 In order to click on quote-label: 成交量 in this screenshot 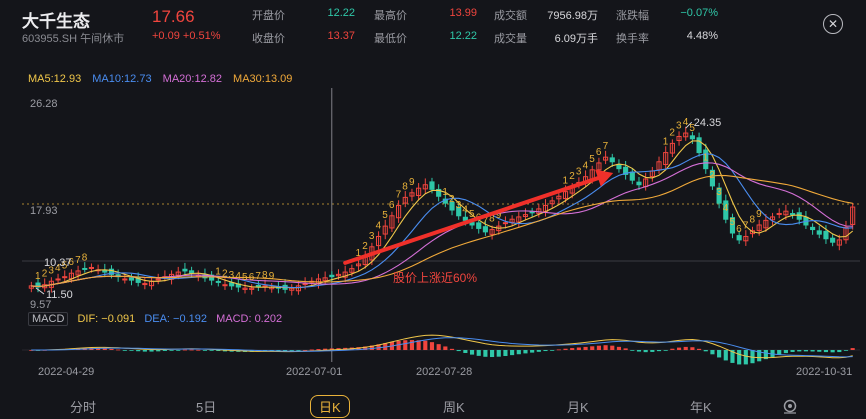, I will do `click(510, 39)`.